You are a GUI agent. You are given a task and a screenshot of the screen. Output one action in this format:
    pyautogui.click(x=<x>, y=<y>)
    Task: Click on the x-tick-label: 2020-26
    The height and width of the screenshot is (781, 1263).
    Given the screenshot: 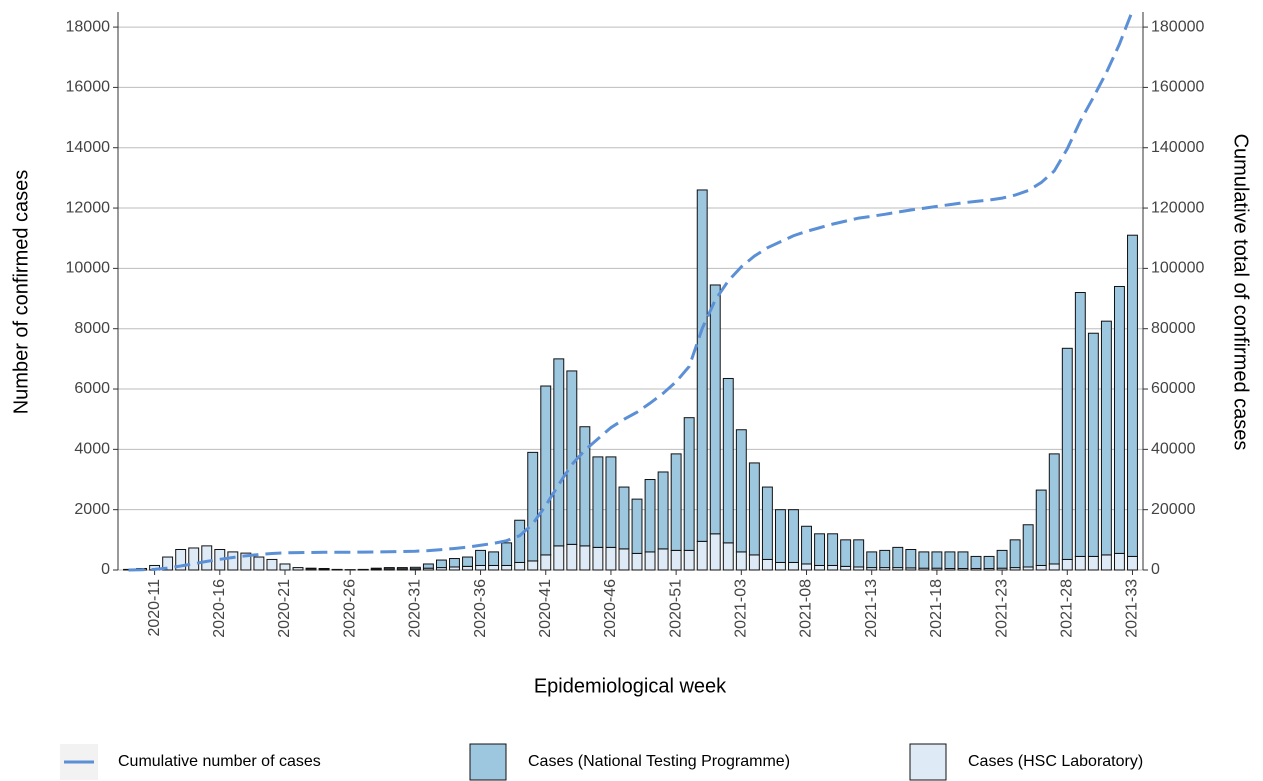 What is the action you would take?
    pyautogui.click(x=349, y=608)
    